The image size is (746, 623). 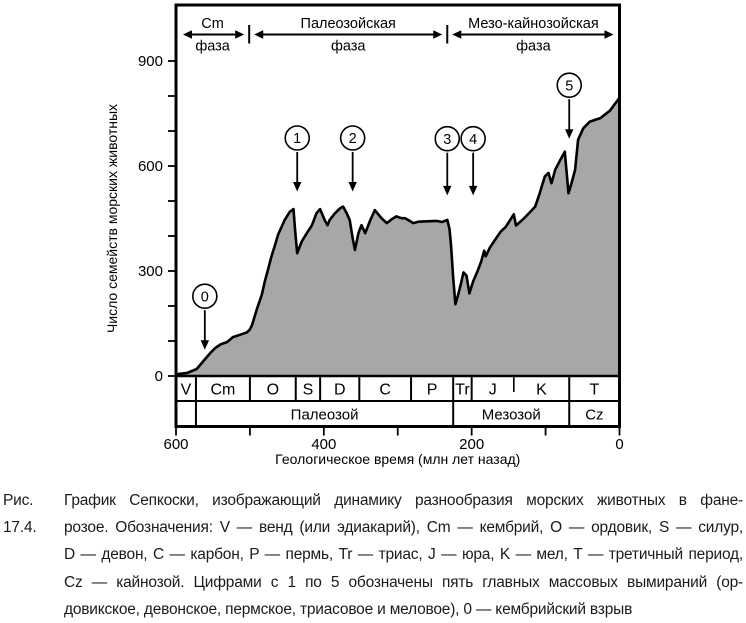 I want to click on x-tick-label: 400, so click(x=323, y=444).